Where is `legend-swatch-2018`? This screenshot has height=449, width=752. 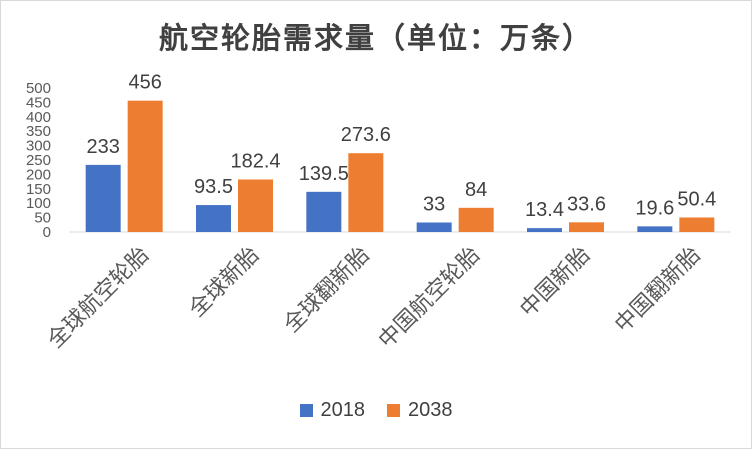
legend-swatch-2018 is located at coordinates (306, 410).